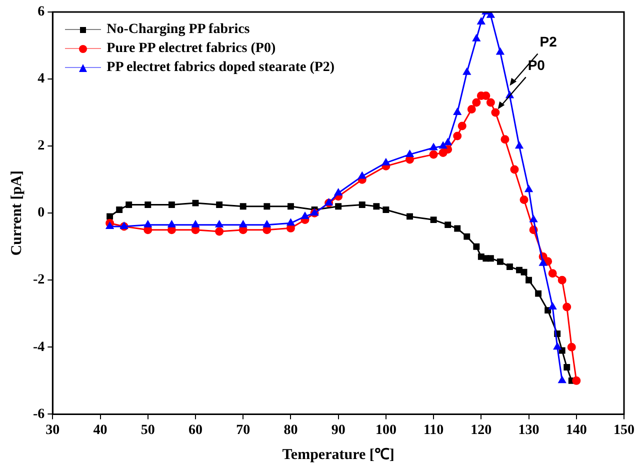 The image size is (638, 470). I want to click on x-tick-label: 40, so click(100, 430).